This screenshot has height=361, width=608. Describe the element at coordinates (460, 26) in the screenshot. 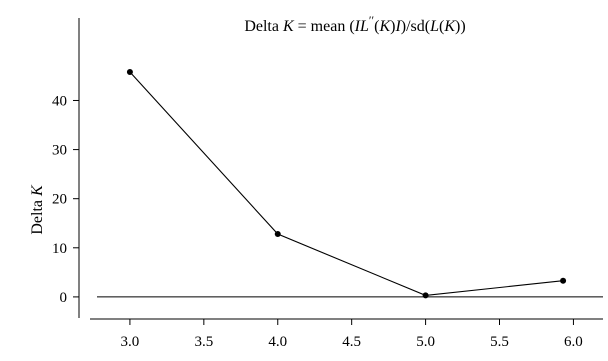

I see `text-span: ))` at that location.